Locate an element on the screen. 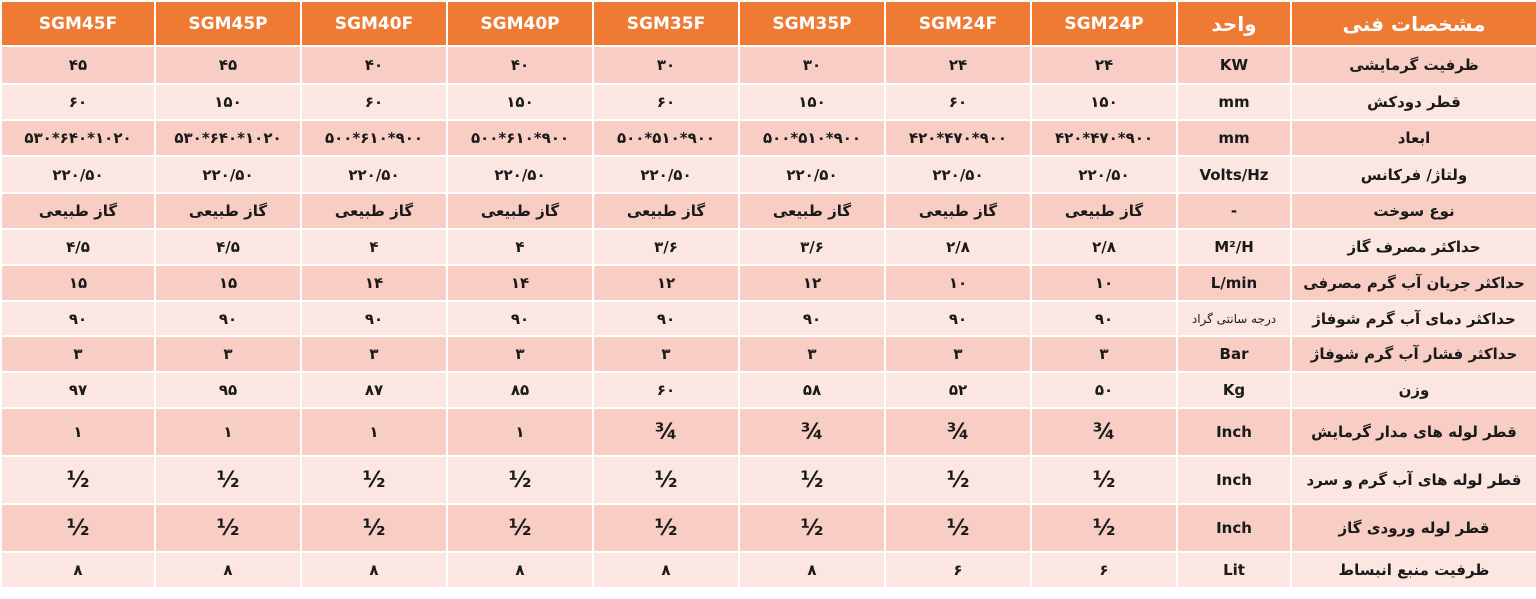 The width and height of the screenshot is (1536, 599). unit-cell: Kg is located at coordinates (1234, 390).